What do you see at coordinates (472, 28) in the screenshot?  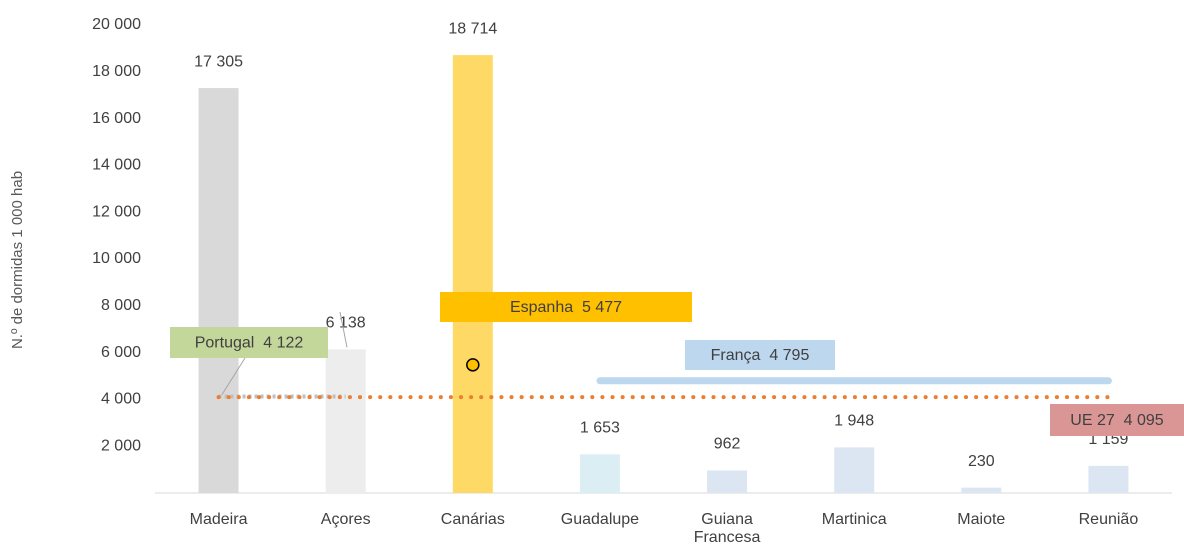 I see `value-label: 18 714` at bounding box center [472, 28].